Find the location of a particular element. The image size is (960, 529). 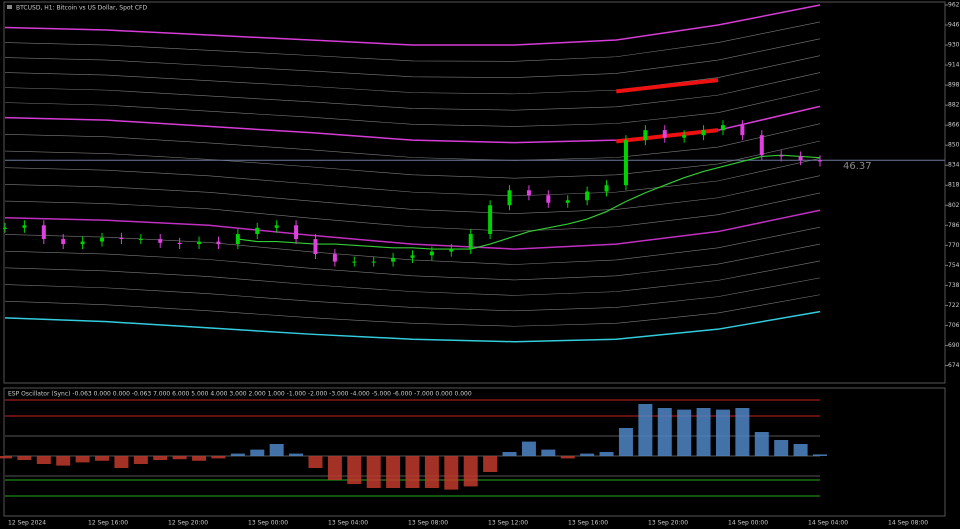

x-tick-label: 14 Sep 04:00 is located at coordinates (828, 523).